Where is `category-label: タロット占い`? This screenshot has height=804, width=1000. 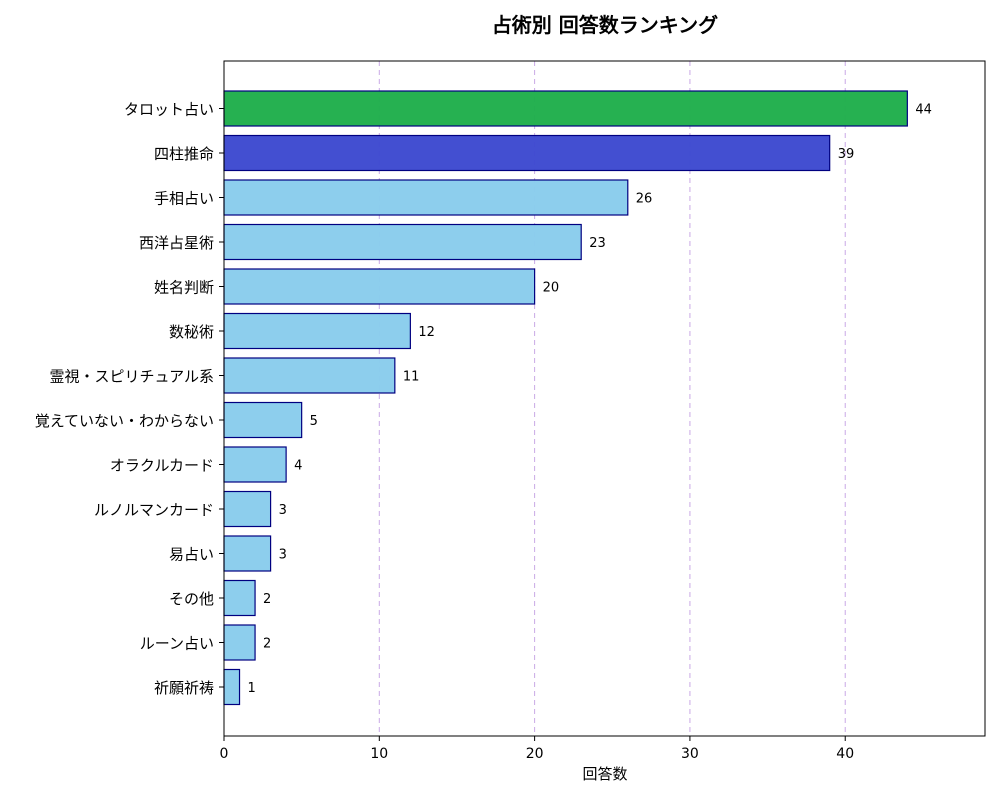 category-label: タロット占い is located at coordinates (169, 110).